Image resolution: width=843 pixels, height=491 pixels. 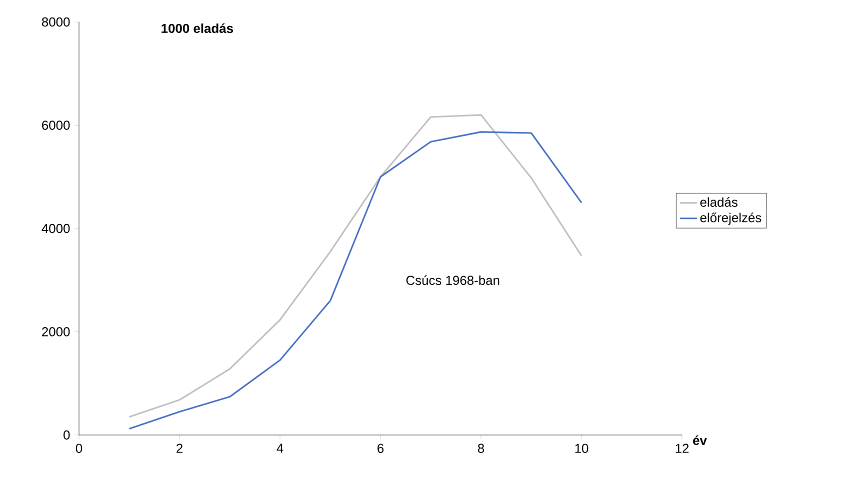 I want to click on legend-label: előrejelzés, so click(x=731, y=218).